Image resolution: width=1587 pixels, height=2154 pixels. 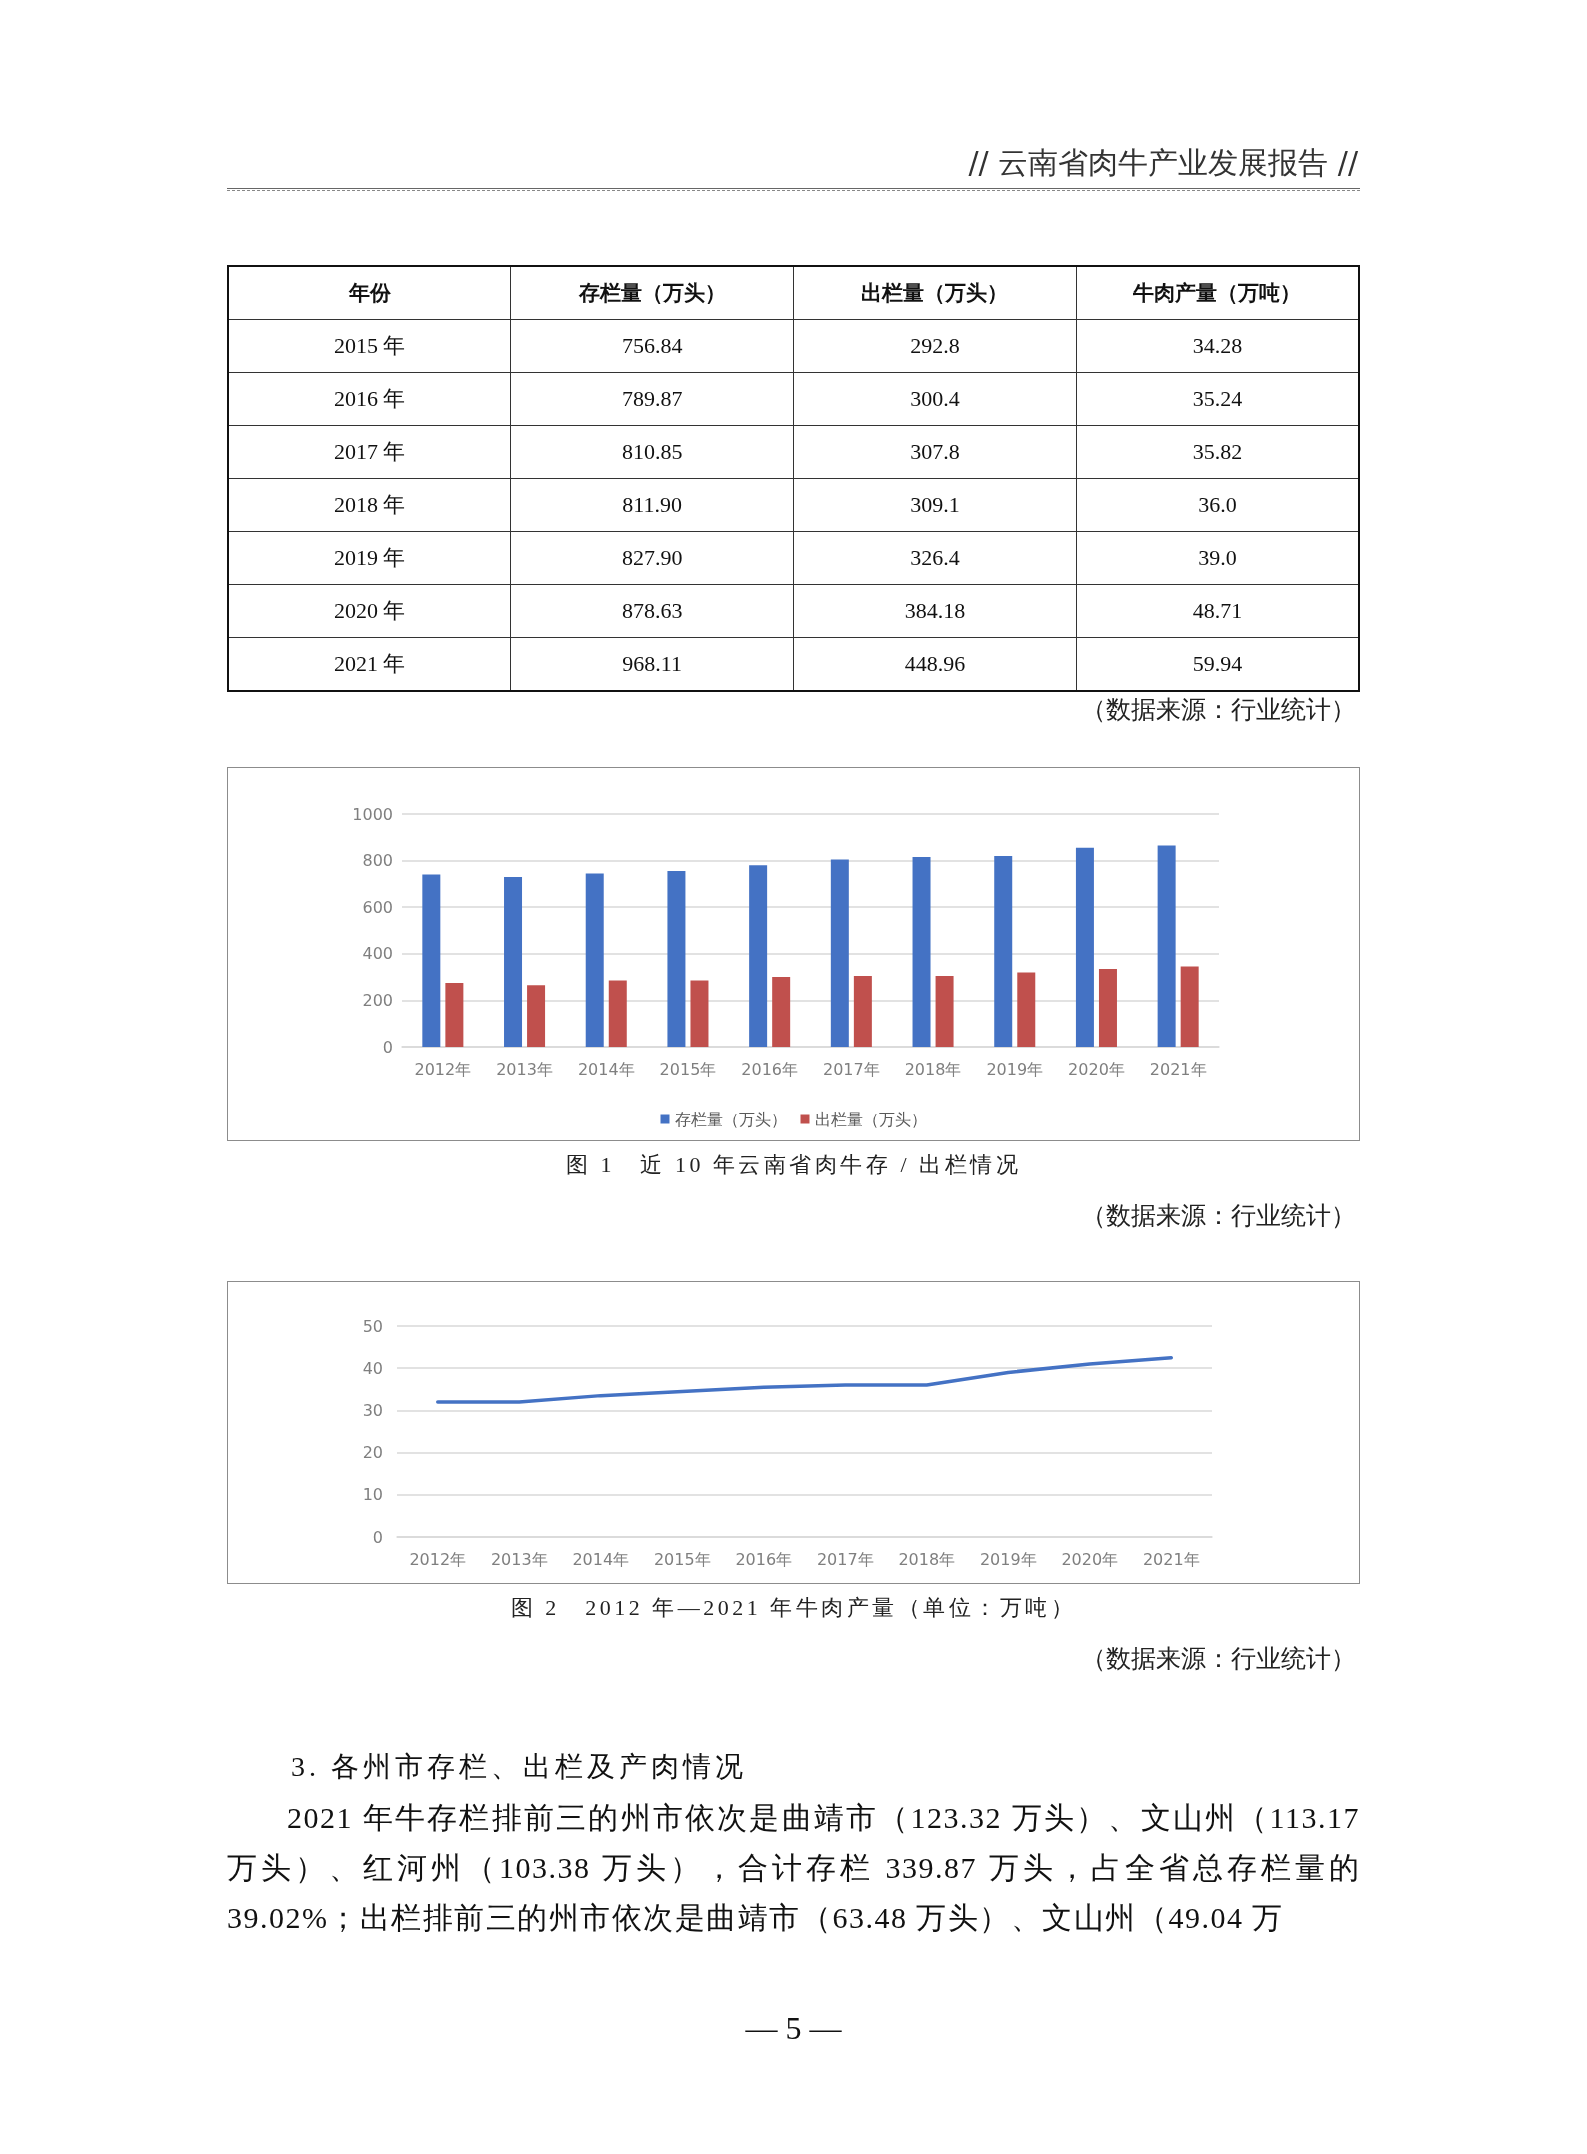 I want to click on data-label: 59.94, so click(x=1217, y=664).